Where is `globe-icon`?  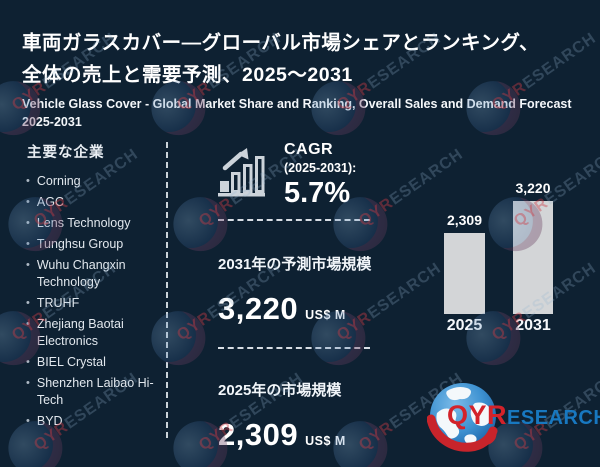
globe-icon is located at coordinates (462, 417).